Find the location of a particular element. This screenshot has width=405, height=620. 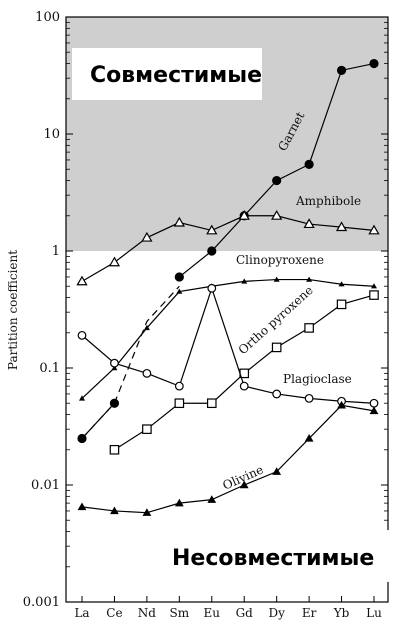

compatible-banner-box is located at coordinates (167, 74).